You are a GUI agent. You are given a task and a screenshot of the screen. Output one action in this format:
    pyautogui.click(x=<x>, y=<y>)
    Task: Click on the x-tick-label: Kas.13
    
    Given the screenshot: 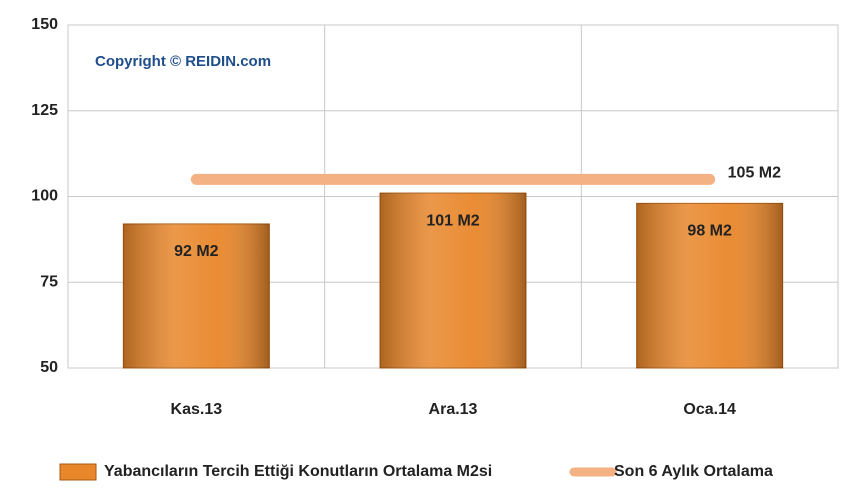 What is the action you would take?
    pyautogui.click(x=197, y=409)
    